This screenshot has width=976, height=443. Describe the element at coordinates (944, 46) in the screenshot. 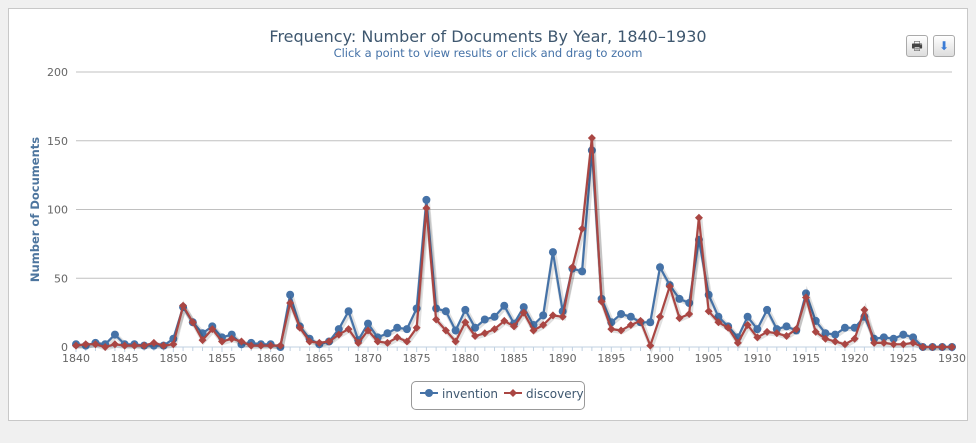

I see `download-button: ⬇` at that location.